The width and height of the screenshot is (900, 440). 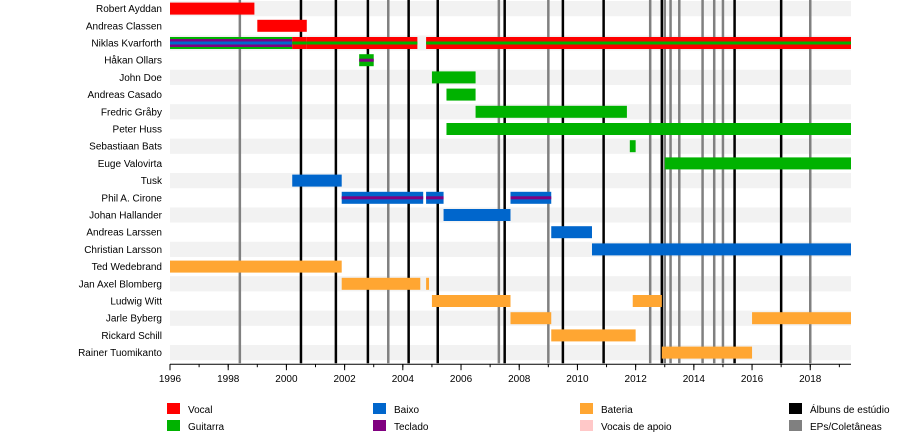 What do you see at coordinates (173, 425) in the screenshot?
I see `legend-swatch-guitarra` at bounding box center [173, 425].